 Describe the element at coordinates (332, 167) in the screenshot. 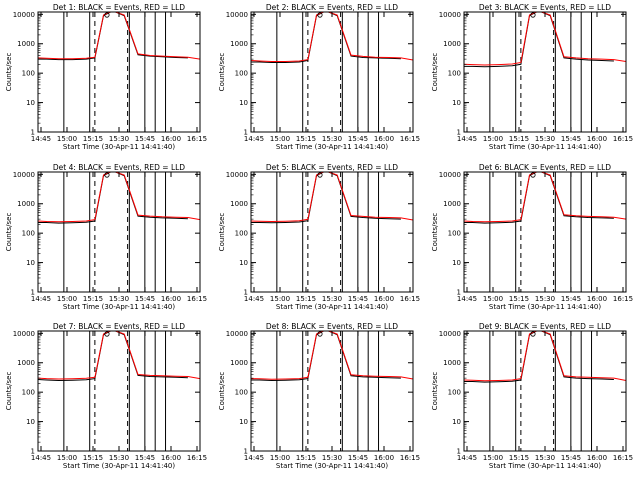

I see `chart-title: Det 5: BLACK = Events, RED = LLD` at that location.